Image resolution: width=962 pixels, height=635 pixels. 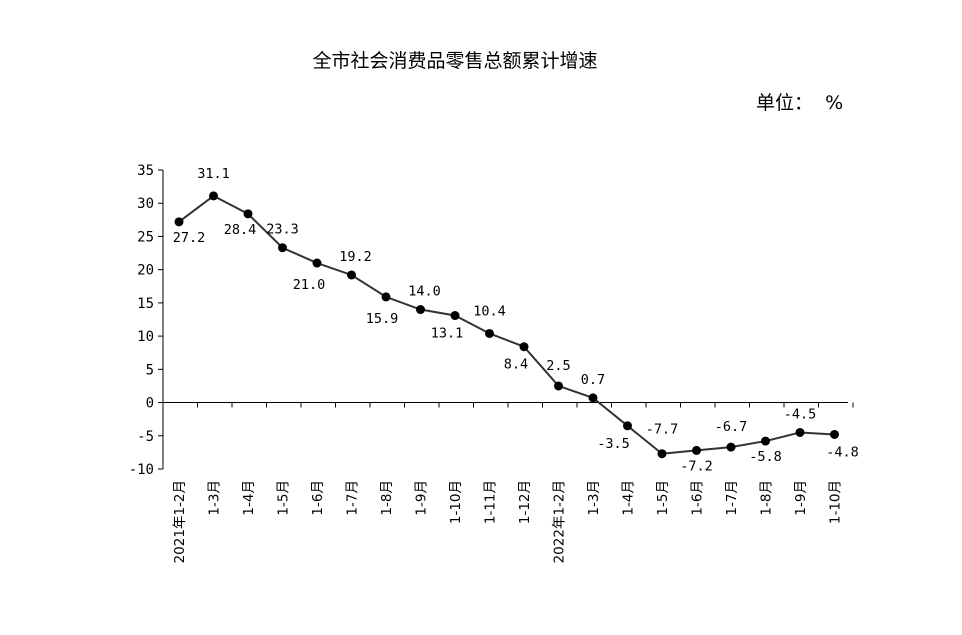 What do you see at coordinates (355, 257) in the screenshot?
I see `data-label: 19.2` at bounding box center [355, 257].